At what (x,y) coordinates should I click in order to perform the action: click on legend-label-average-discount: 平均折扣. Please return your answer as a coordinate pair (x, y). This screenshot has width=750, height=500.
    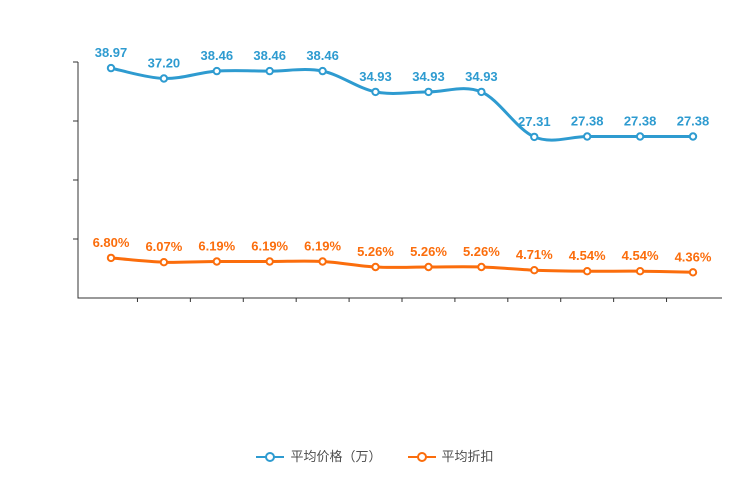
    Looking at the image, I should click on (467, 456).